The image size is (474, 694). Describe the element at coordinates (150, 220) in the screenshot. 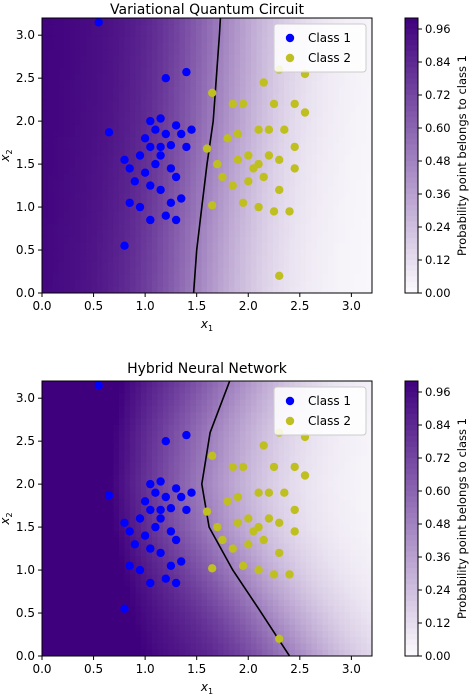

I see `data-point` at that location.